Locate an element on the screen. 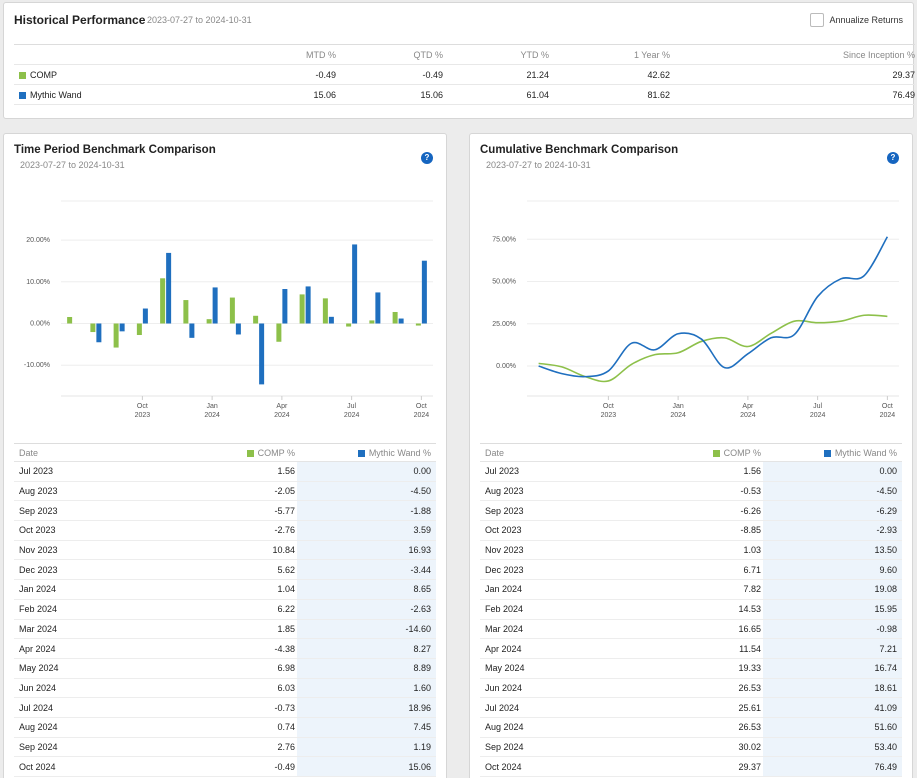  row-comp-value: 7.82 is located at coordinates (696, 589).